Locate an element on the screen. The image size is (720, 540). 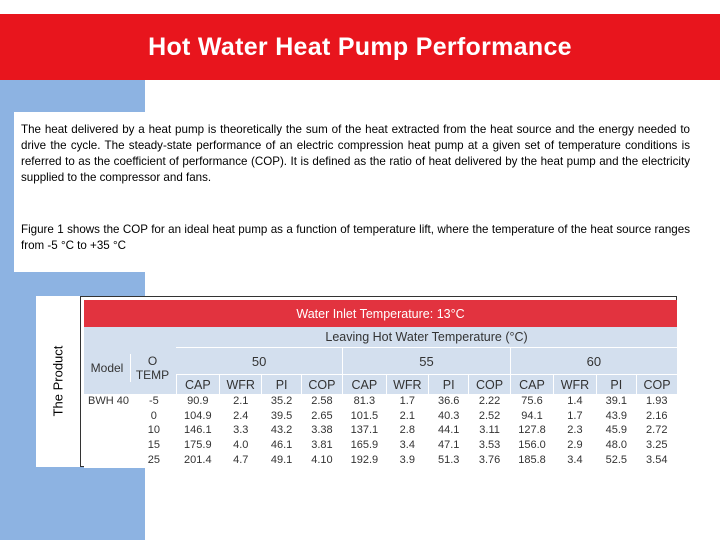
data-cell: 2.8 is located at coordinates (407, 431).